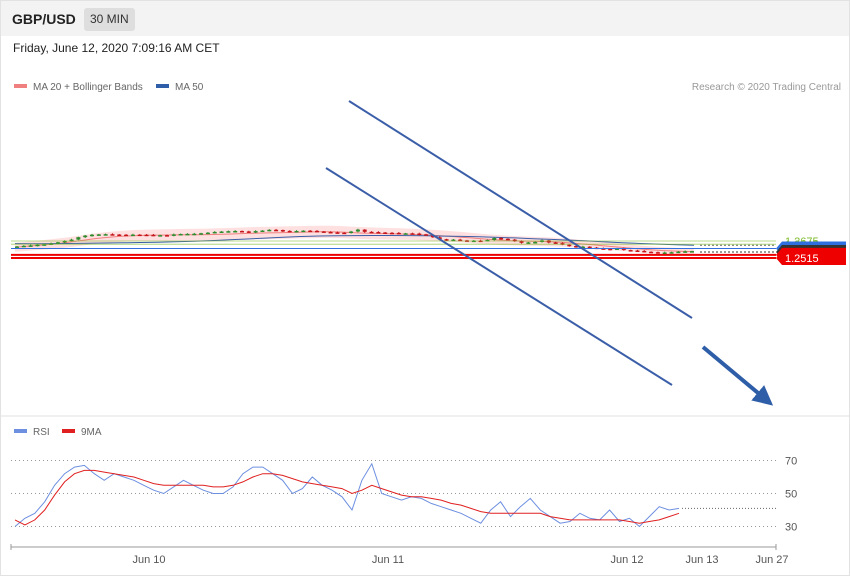 This screenshot has width=850, height=576. What do you see at coordinates (116, 48) in the screenshot?
I see `chart-datetime: Friday, June 12, 2020 7:09:16 AM CET` at bounding box center [116, 48].